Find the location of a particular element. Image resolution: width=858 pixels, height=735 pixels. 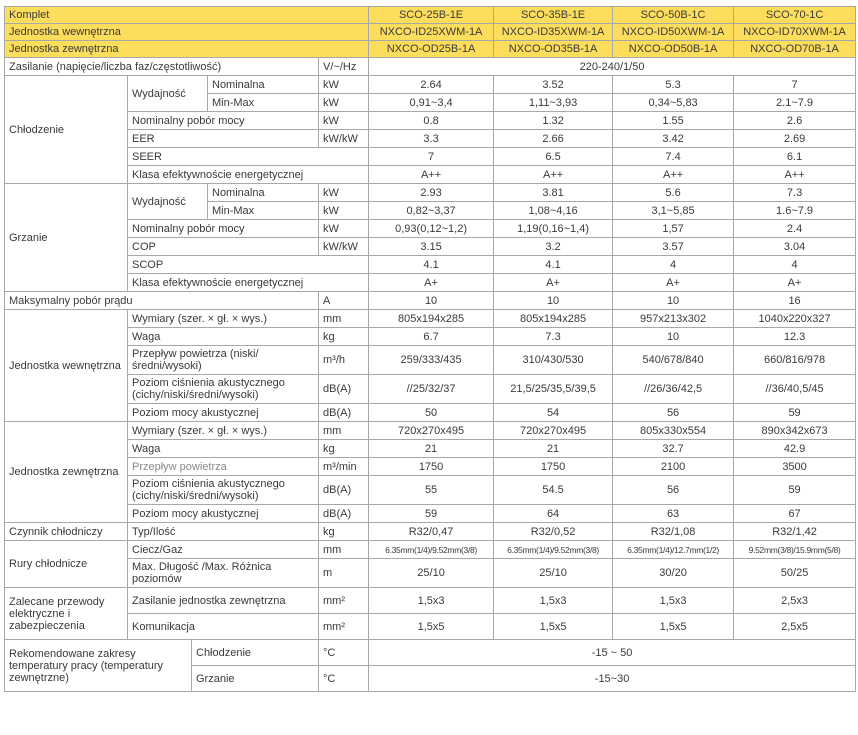

value: 6.7 is located at coordinates (431, 336).